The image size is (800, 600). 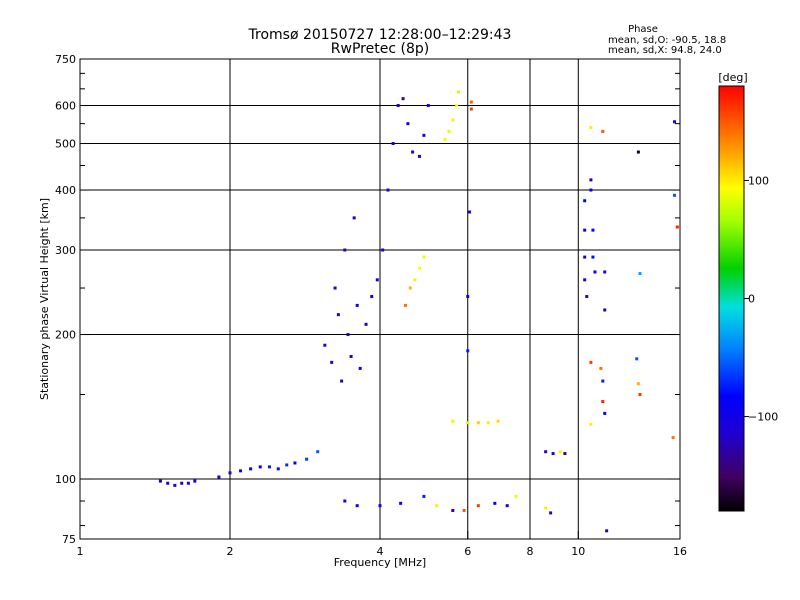 I want to click on stats-heading: Phase, so click(x=643, y=29).